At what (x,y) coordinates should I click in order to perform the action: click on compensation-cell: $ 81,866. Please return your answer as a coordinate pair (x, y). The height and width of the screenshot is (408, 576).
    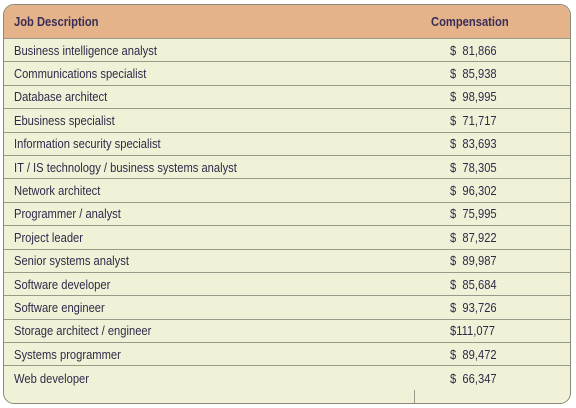
    Looking at the image, I should click on (473, 50).